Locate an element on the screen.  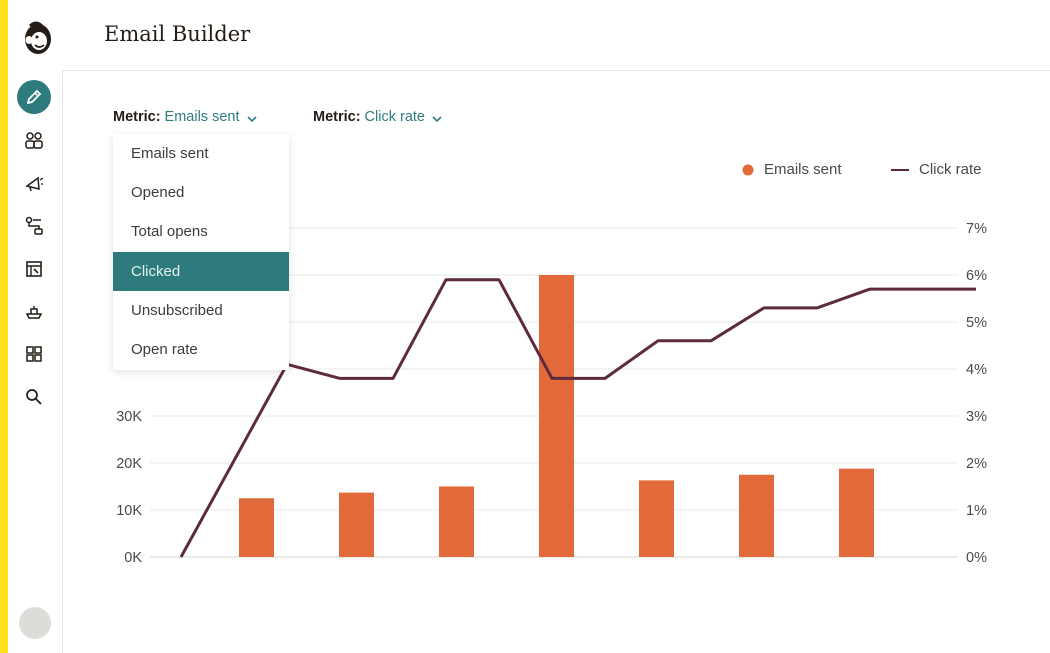
right-axis-tick-label: 5% is located at coordinates (976, 323).